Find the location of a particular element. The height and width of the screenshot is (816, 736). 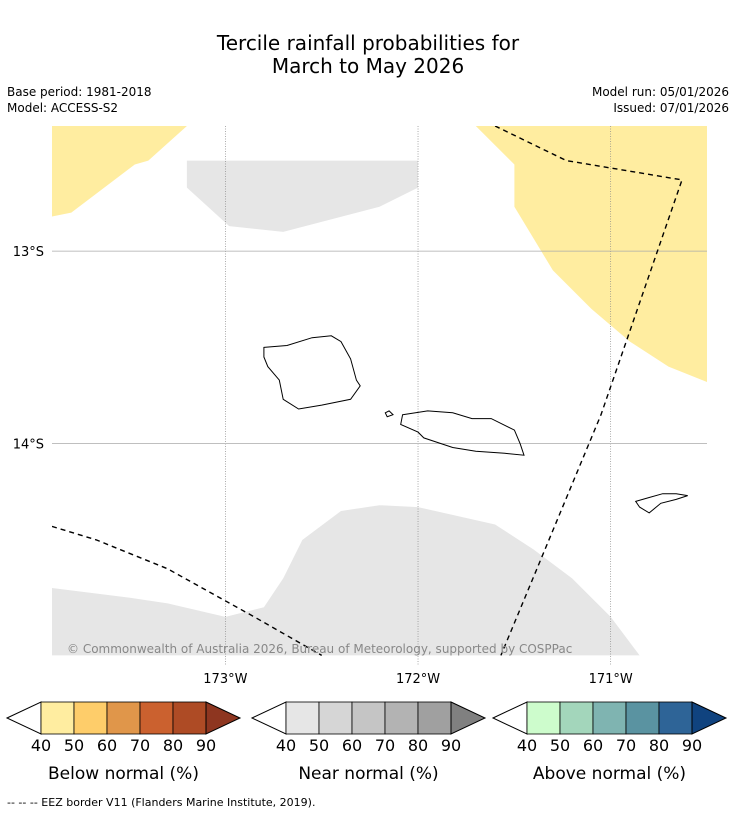

legend-title: Above normal (%) is located at coordinates (609, 774).